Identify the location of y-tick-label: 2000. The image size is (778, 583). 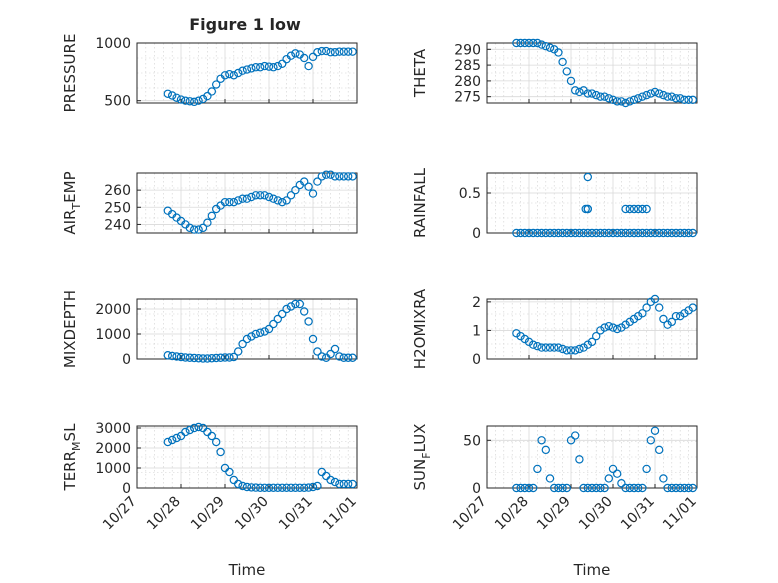
(113, 310).